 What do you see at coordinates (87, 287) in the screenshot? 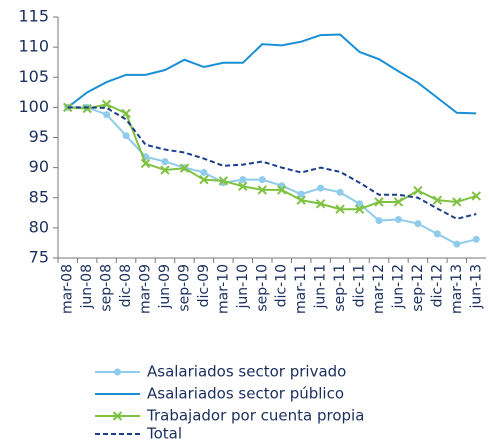
I see `x-tick-label: jun-08` at bounding box center [87, 287].